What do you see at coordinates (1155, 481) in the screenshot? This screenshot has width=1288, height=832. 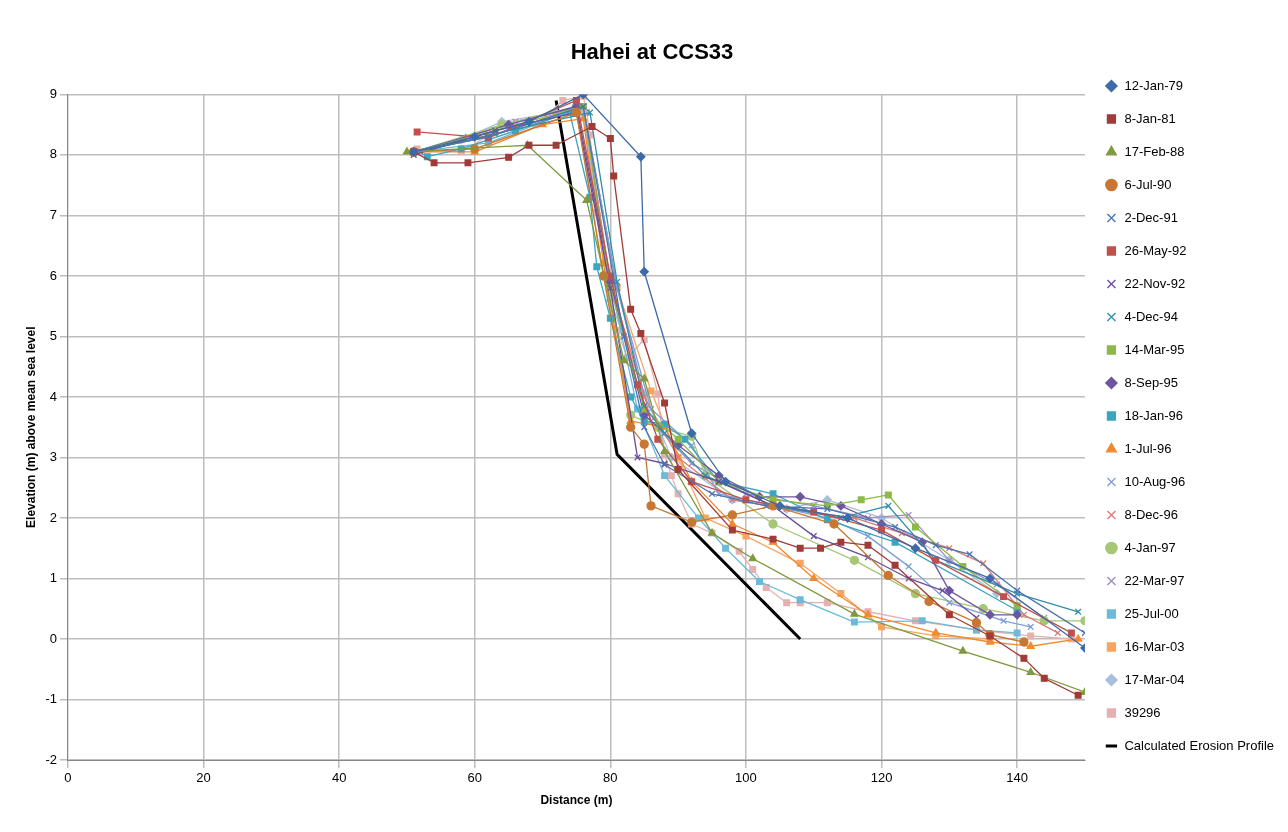 I see `legend-label: 10-Aug-96` at bounding box center [1155, 481].